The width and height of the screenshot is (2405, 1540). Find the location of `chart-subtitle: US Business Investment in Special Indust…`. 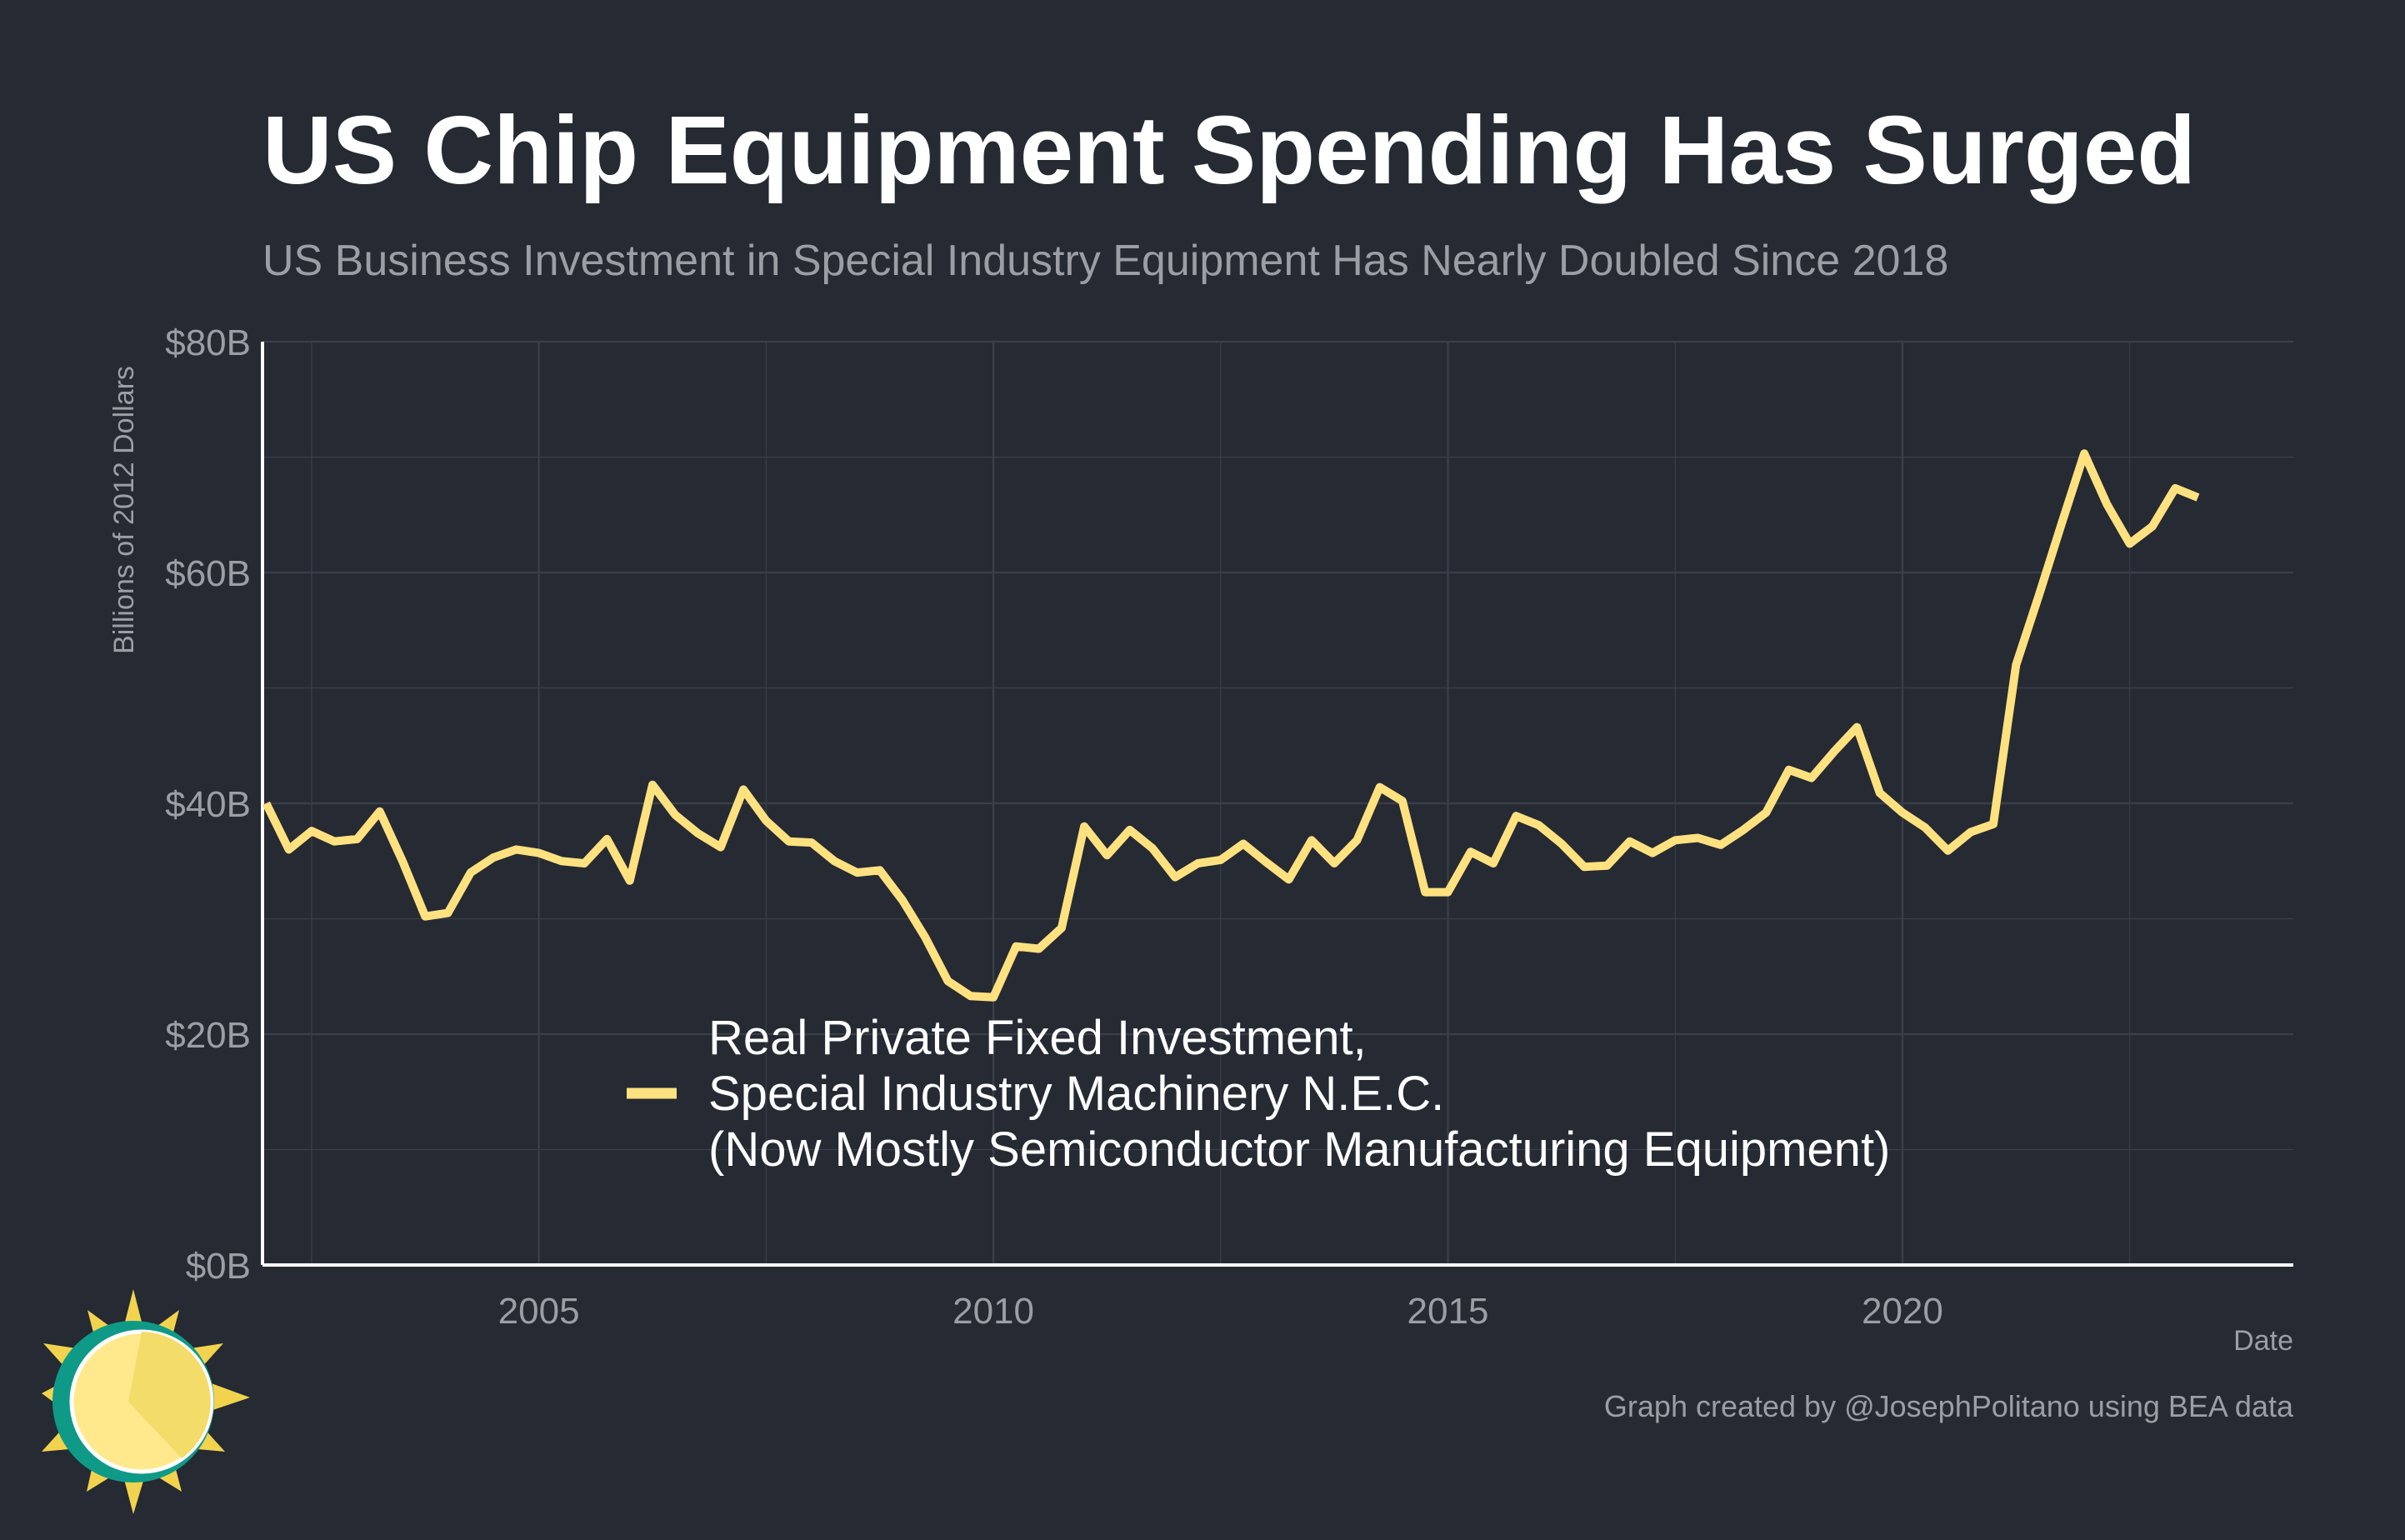

chart-subtitle: US Business Investment in Special Indust… is located at coordinates (1105, 261).